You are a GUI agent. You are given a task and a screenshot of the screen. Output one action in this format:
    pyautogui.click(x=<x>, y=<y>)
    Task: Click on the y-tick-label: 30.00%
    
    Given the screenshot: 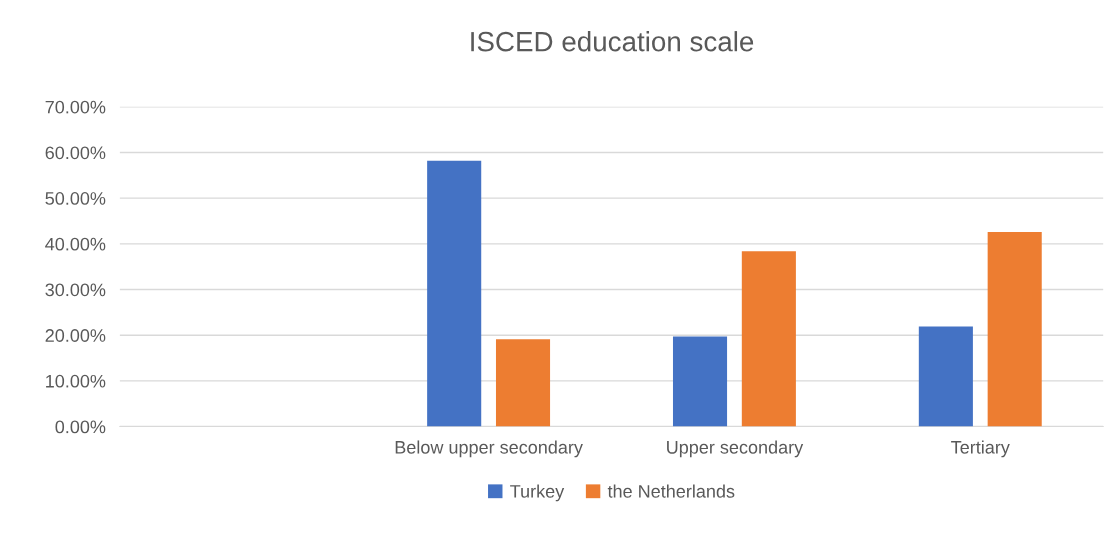 What is the action you would take?
    pyautogui.click(x=75, y=290)
    